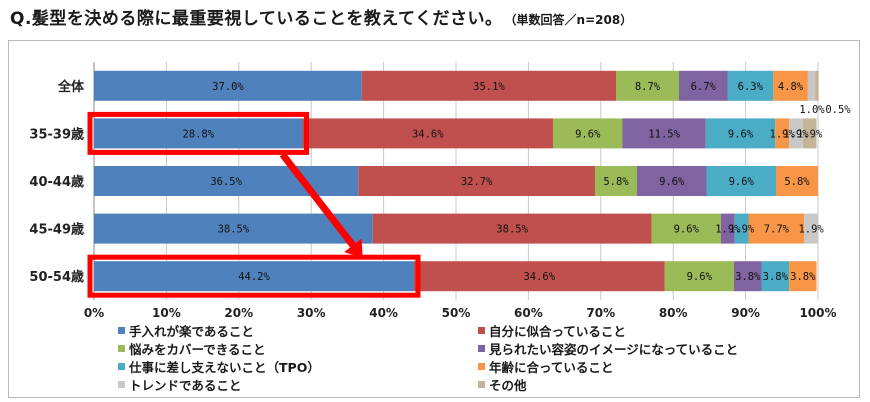 This screenshot has height=402, width=870. What do you see at coordinates (94, 313) in the screenshot?
I see `x-tick-label: 0%` at bounding box center [94, 313].